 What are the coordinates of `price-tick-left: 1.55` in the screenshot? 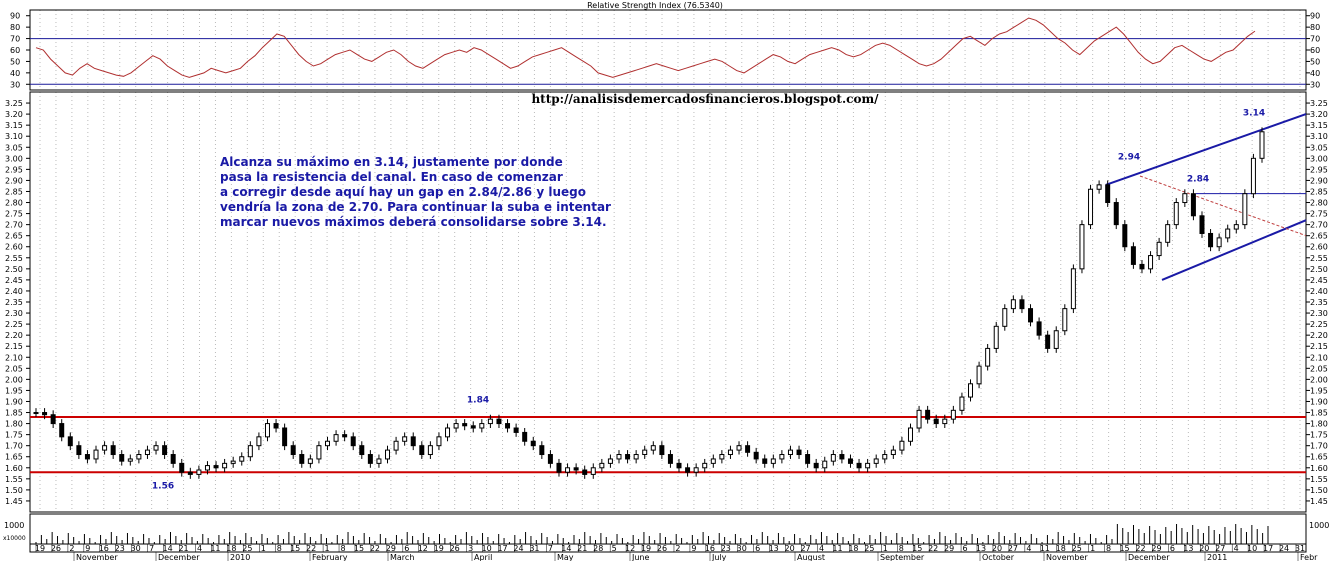 It's located at (14, 479).